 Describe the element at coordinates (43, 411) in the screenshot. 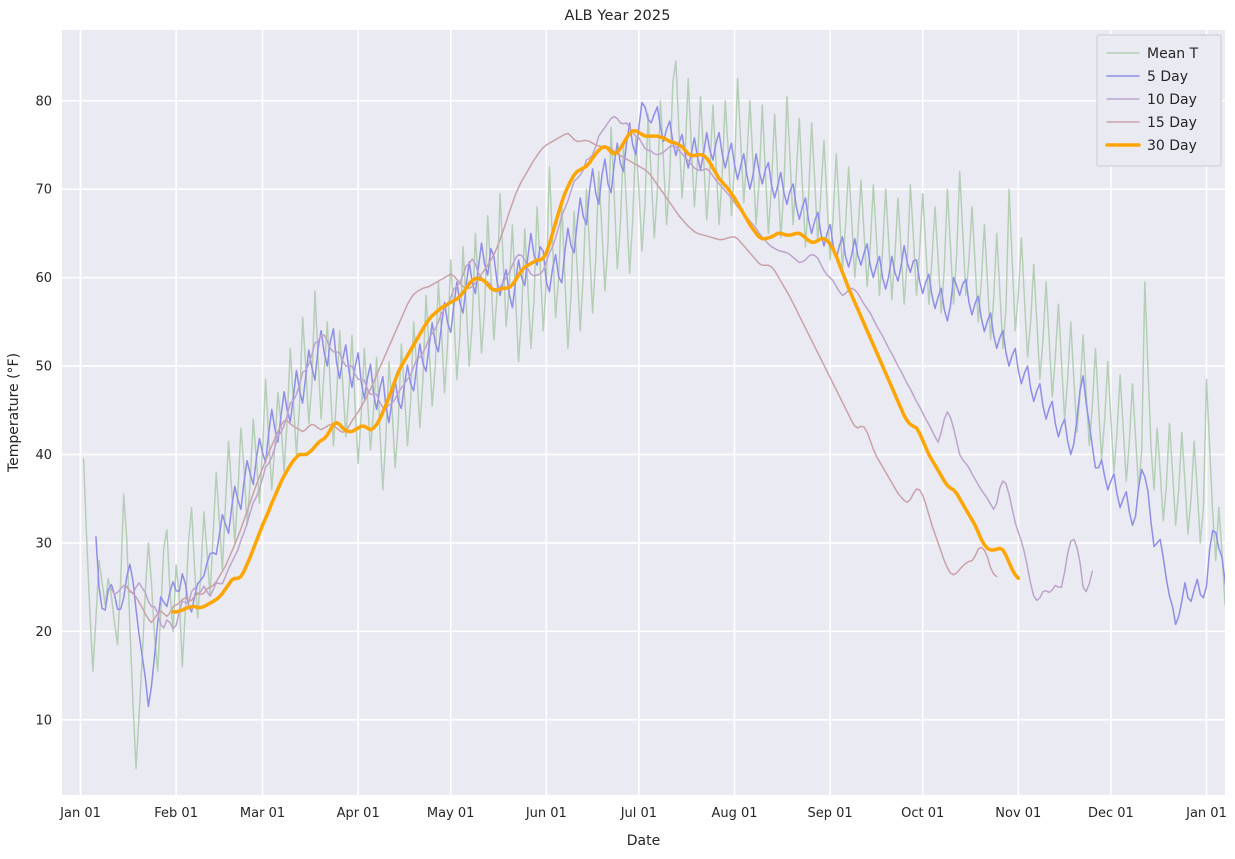

I see `y-axis-tick-labels: 10 20 30 40 50 60 70 80` at that location.